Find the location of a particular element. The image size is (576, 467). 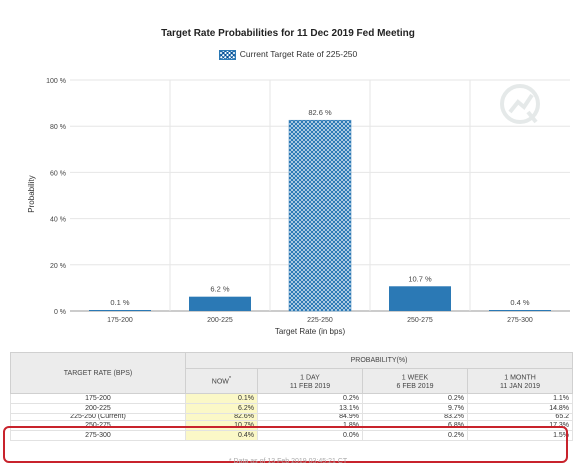

probability-cell: 83.2% is located at coordinates (415, 417).